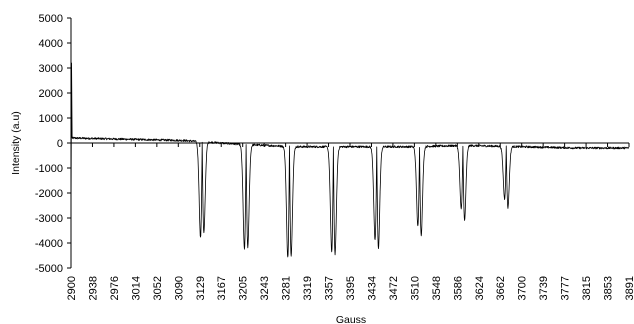  What do you see at coordinates (544, 288) in the screenshot?
I see `x-tick-label: 3739` at bounding box center [544, 288].